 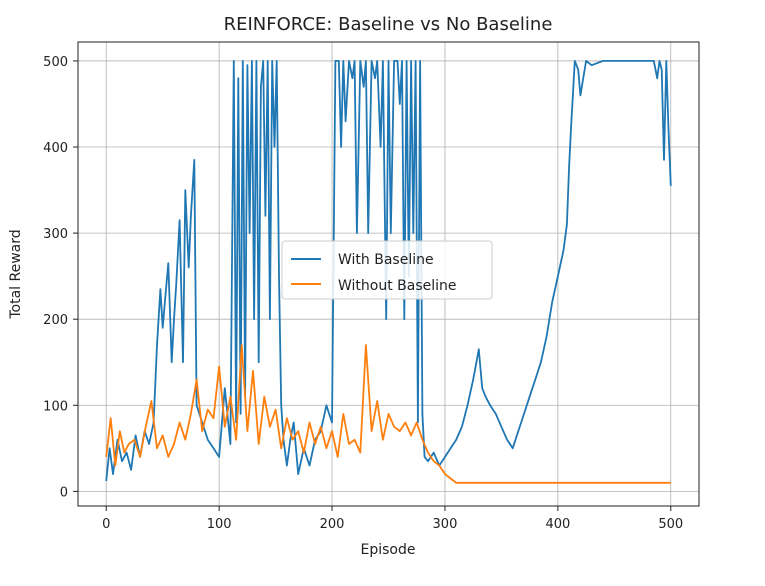 I want to click on x-axis-label: Episode, so click(x=388, y=550).